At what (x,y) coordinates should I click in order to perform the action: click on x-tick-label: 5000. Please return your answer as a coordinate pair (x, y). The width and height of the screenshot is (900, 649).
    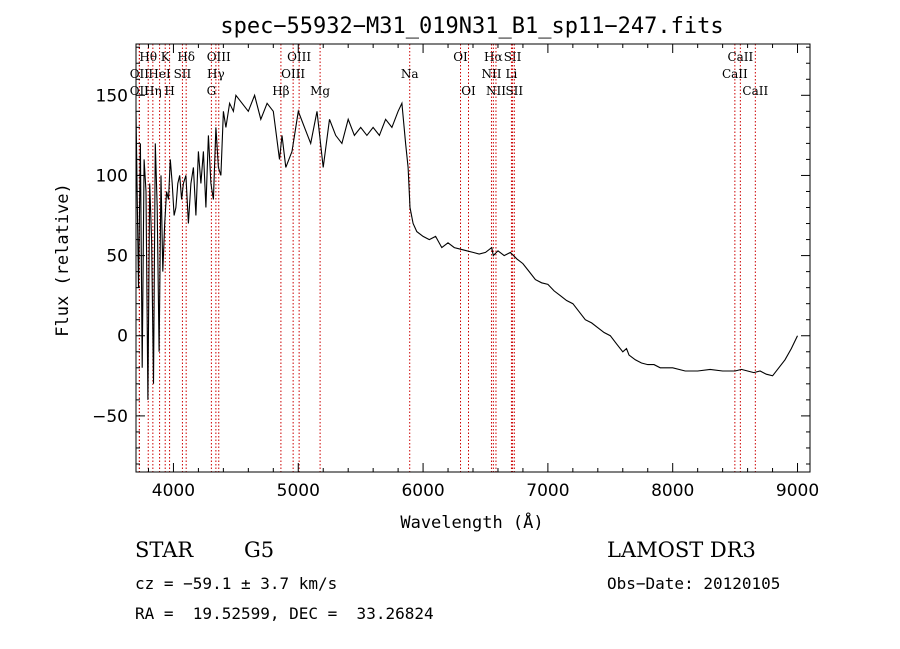
    Looking at the image, I should click on (298, 491).